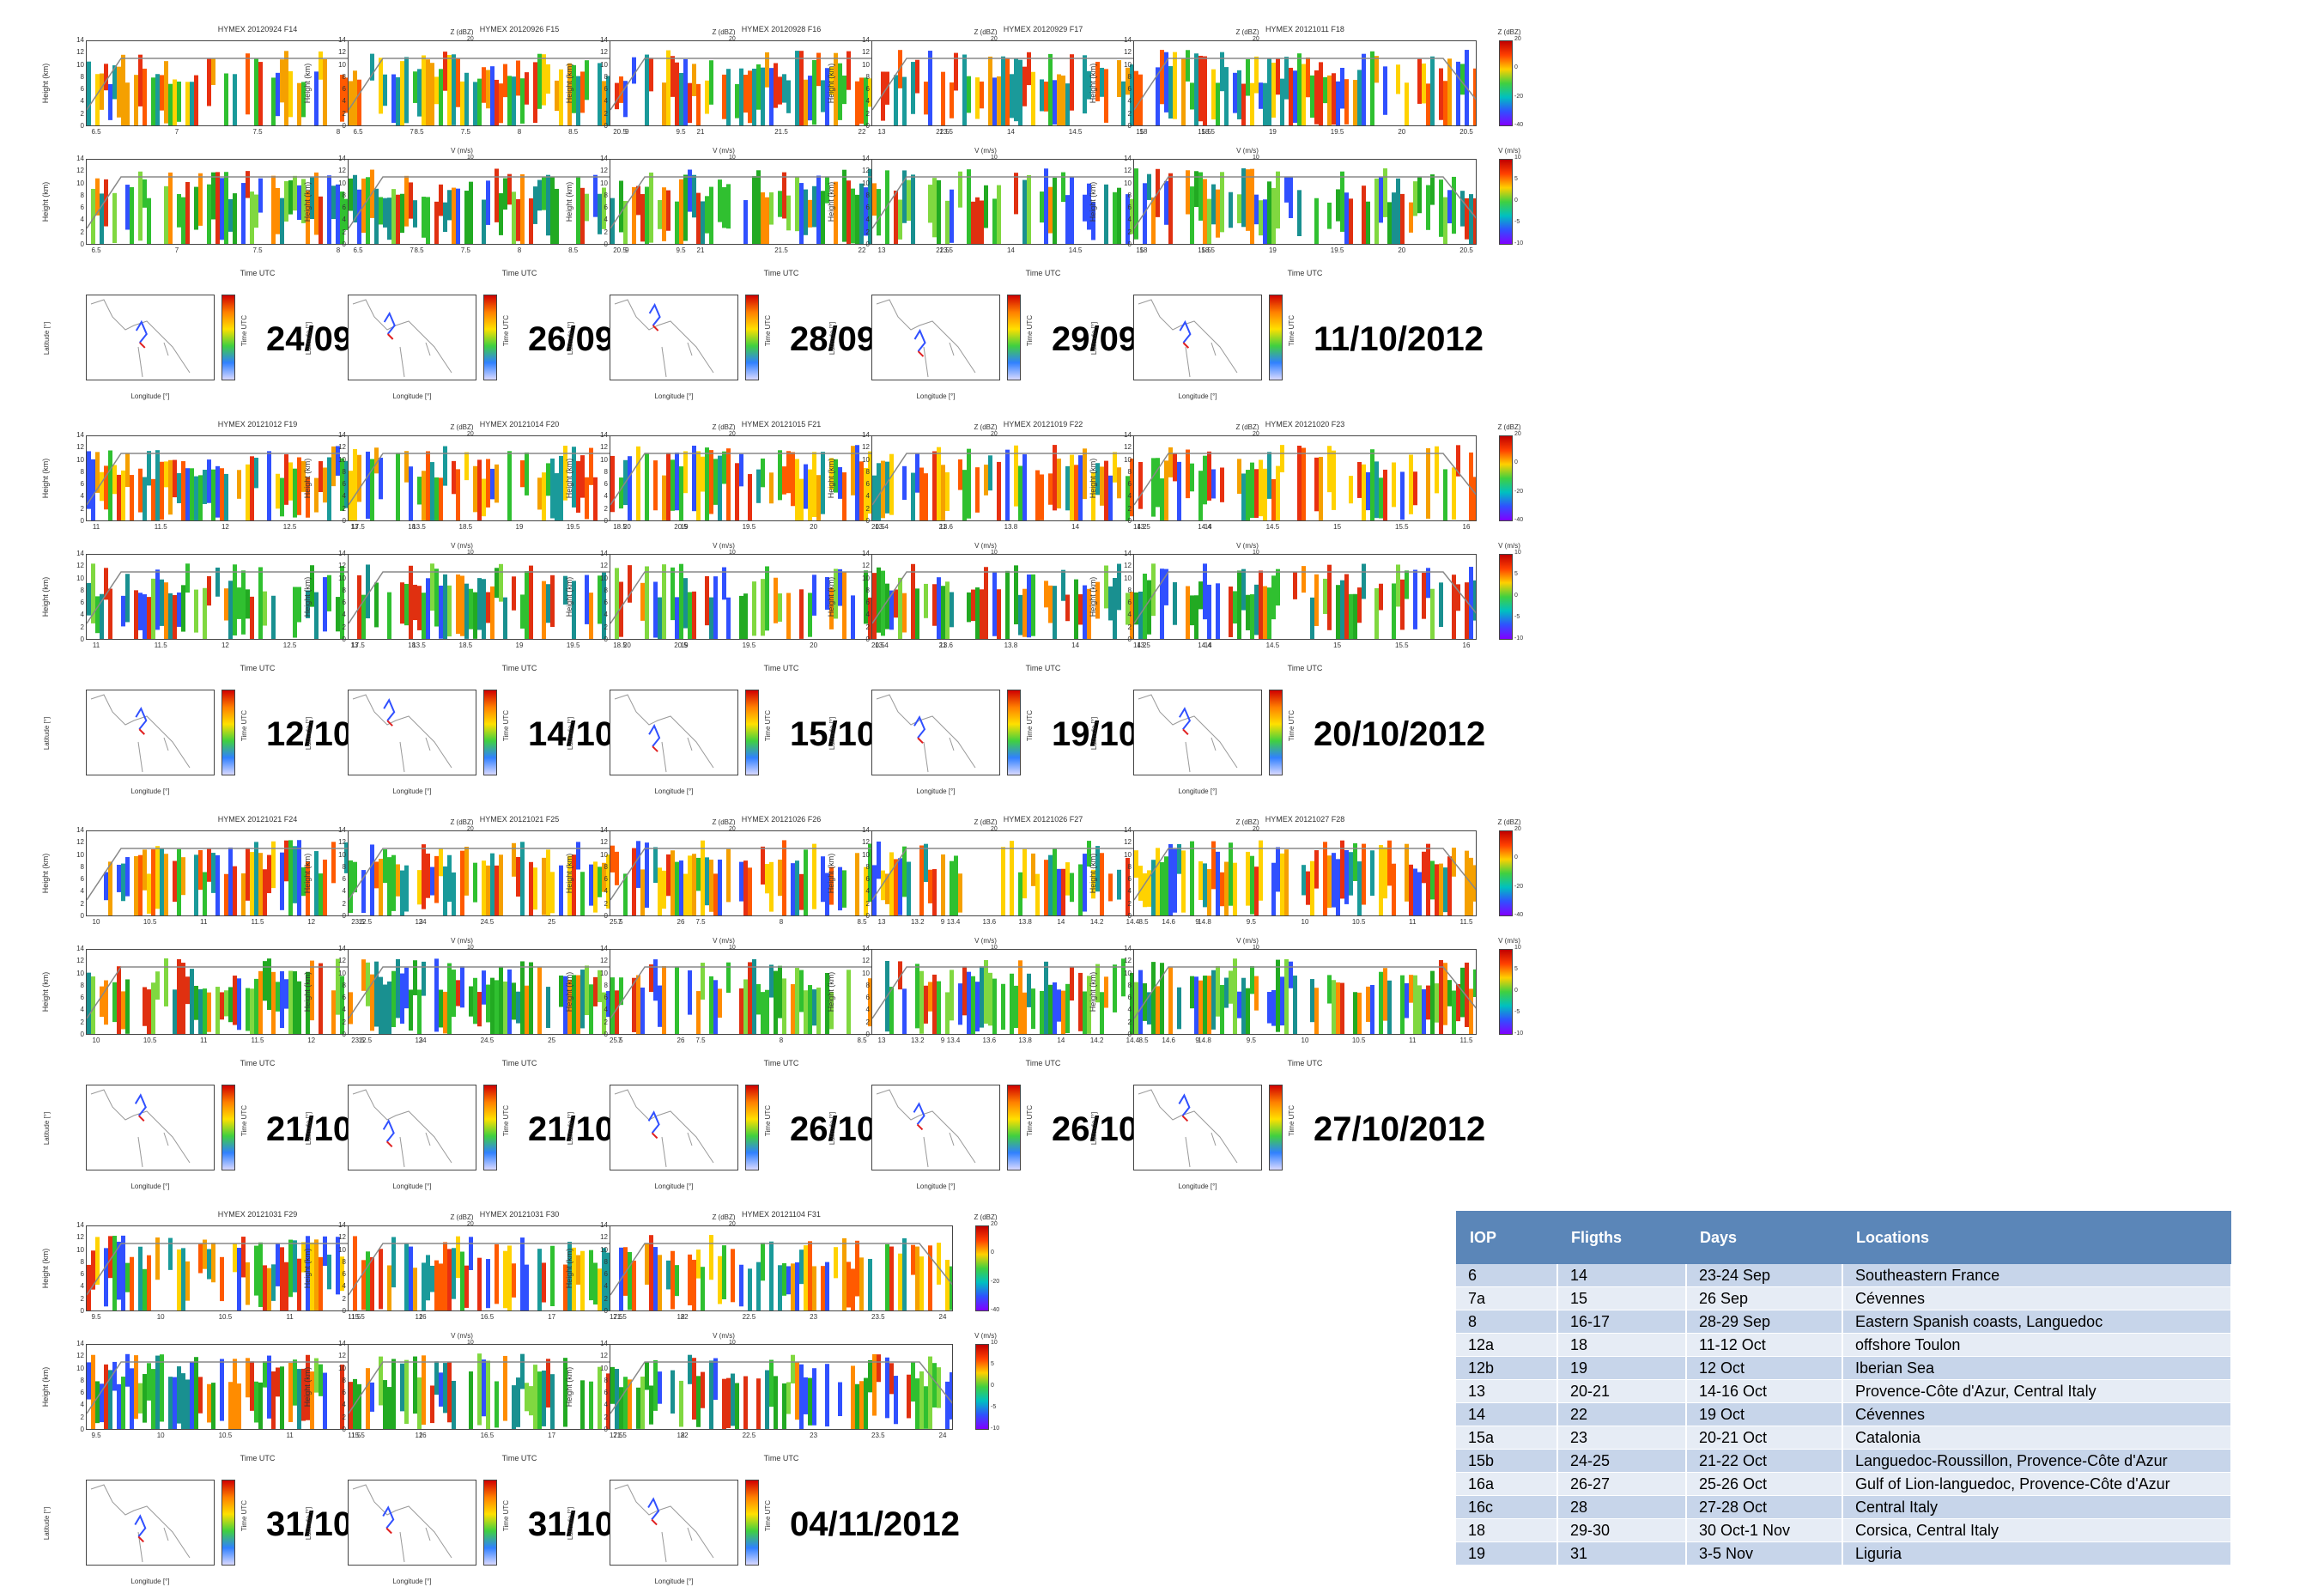 The image size is (2324, 1593). I want to click on x-tick-label: 13.4, so click(882, 527).